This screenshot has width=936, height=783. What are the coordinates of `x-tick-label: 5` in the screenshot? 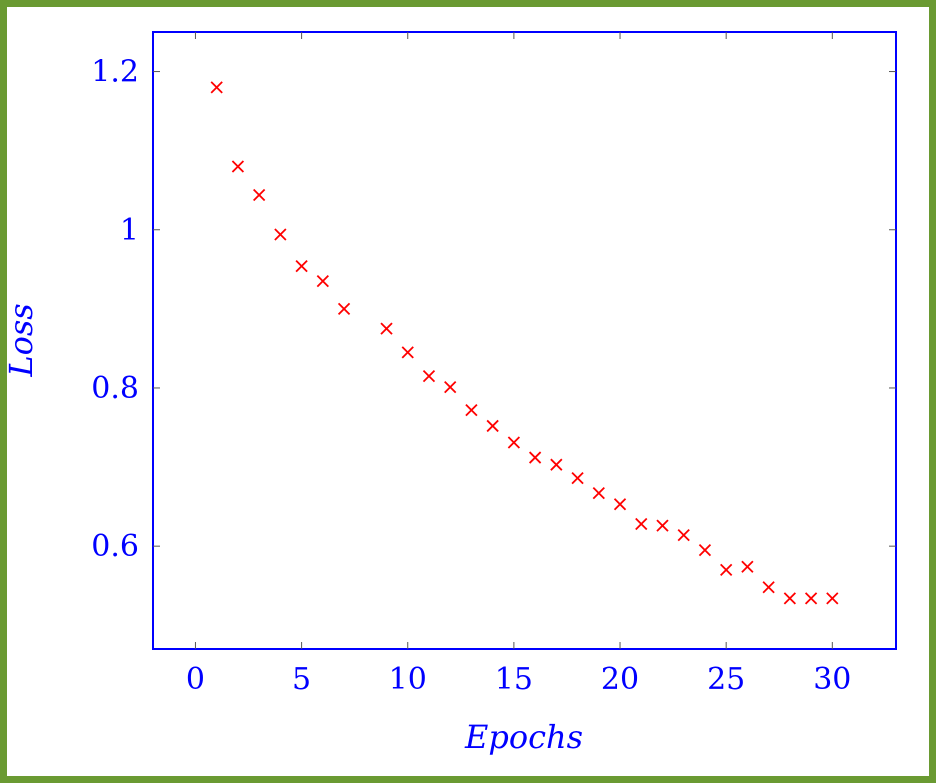 It's located at (301, 679).